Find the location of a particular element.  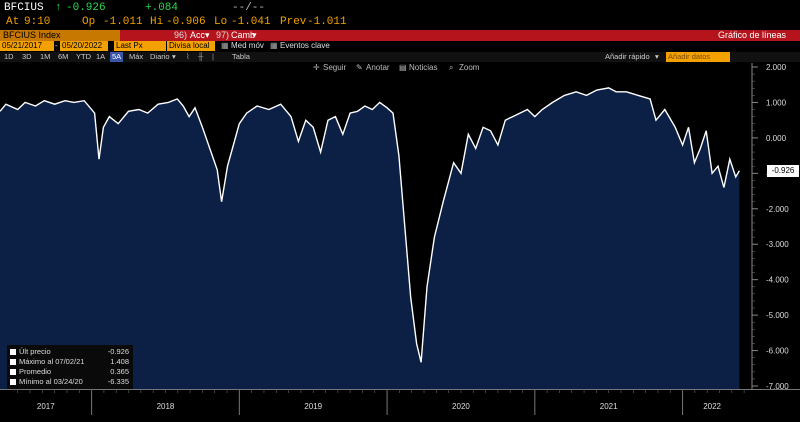

x-tick-label: 2017 is located at coordinates (46, 406).